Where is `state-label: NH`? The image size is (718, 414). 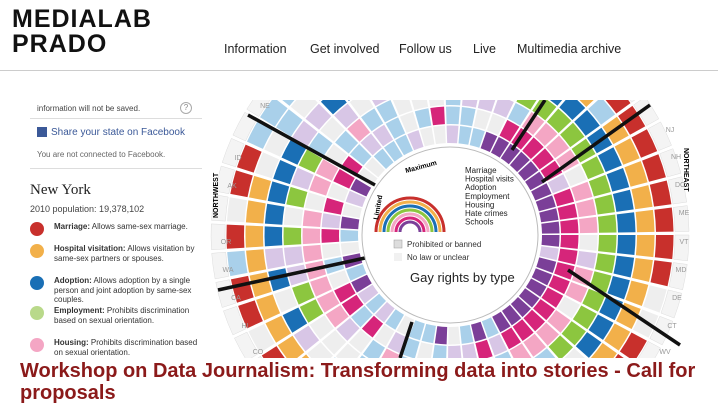 state-label: NH is located at coordinates (676, 157).